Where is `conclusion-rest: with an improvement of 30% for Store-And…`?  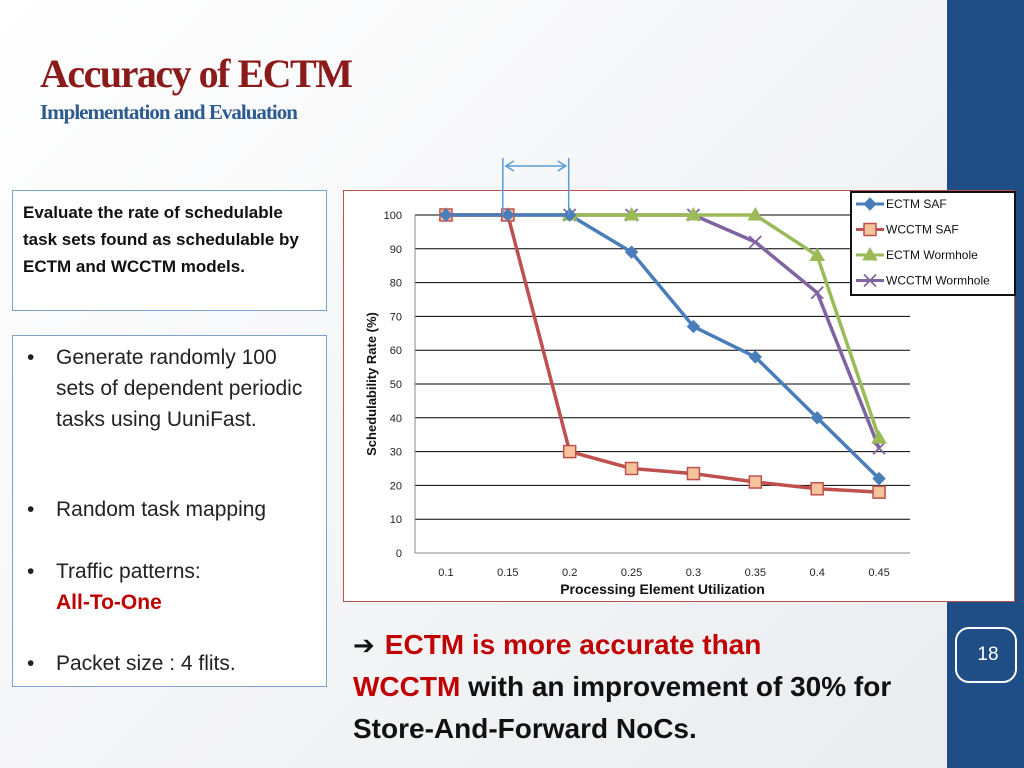 conclusion-rest: with an improvement of 30% for Store-And… is located at coordinates (622, 707).